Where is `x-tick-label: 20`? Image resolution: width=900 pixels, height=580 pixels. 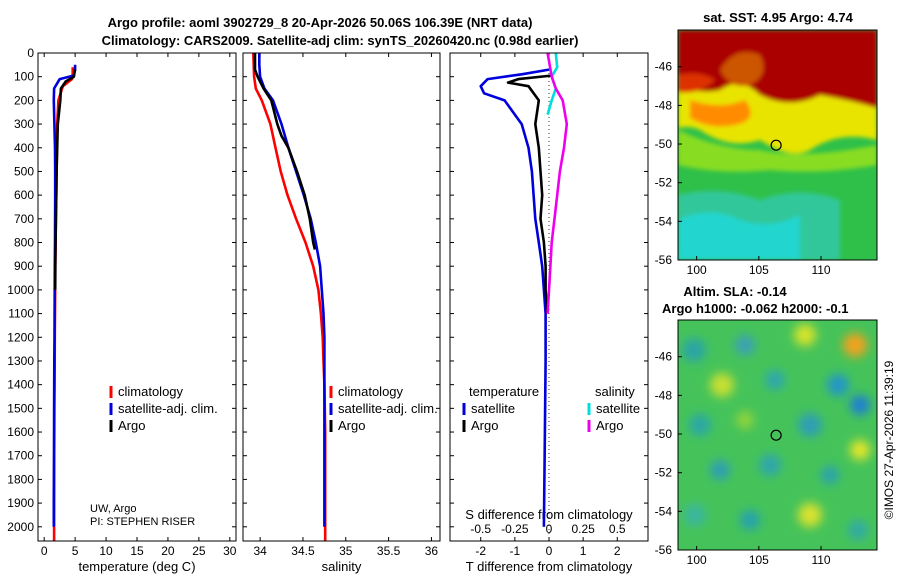
x-tick-label: 20 is located at coordinates (168, 551).